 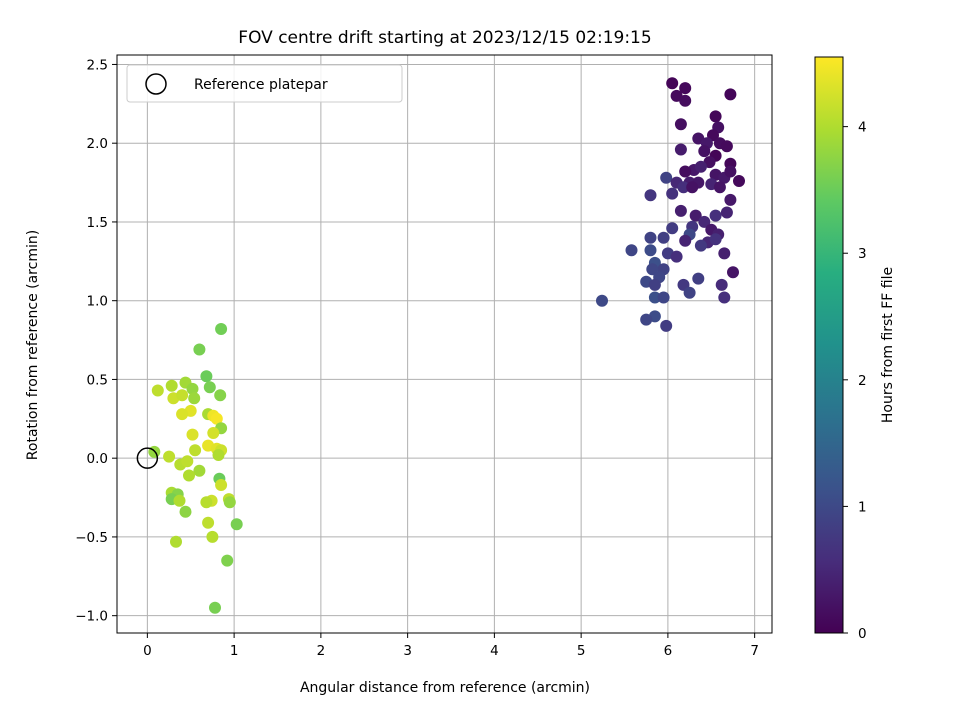 I want to click on colorbar-label: Hours from first FF file, so click(x=888, y=345).